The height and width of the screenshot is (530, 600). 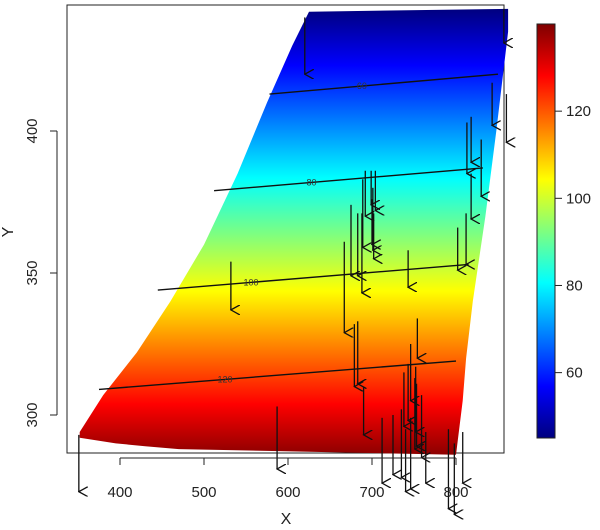 I want to click on y-tick-label: 300, so click(x=32, y=414).